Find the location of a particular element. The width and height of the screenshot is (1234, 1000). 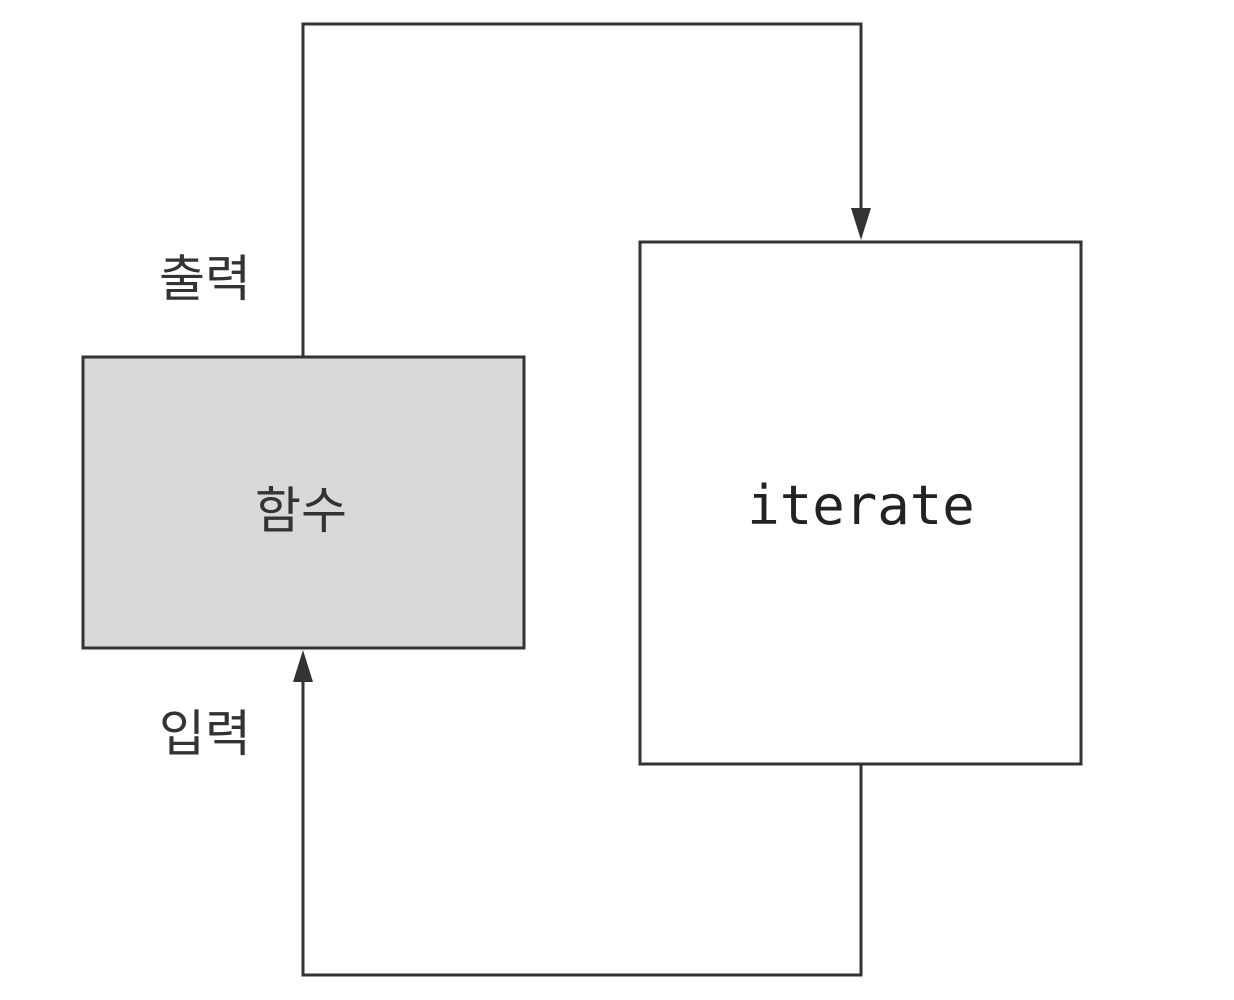

input-arrowhead is located at coordinates (303, 666).